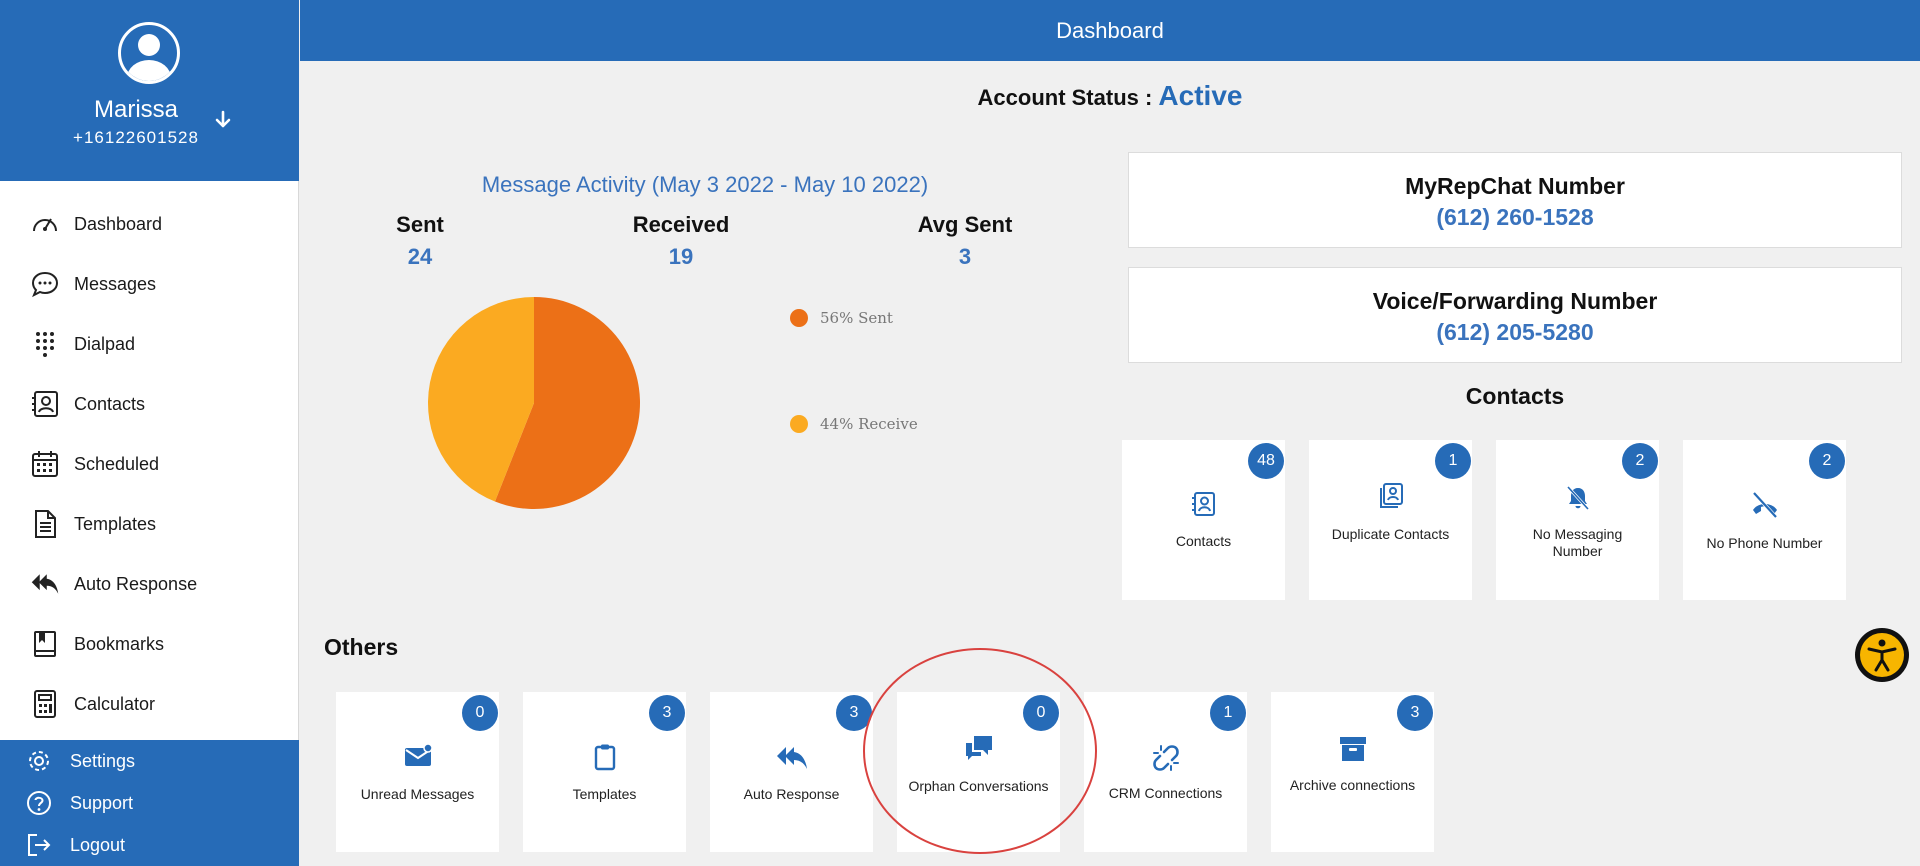  I want to click on crm-connections-tile: 1 CRM Connections, so click(1165, 772).